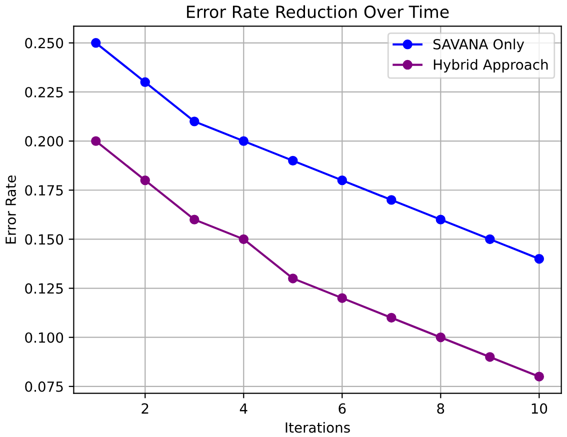 Image resolution: width=567 pixels, height=437 pixels. What do you see at coordinates (44, 239) in the screenshot?
I see `y-tick-label: 0.150` at bounding box center [44, 239].